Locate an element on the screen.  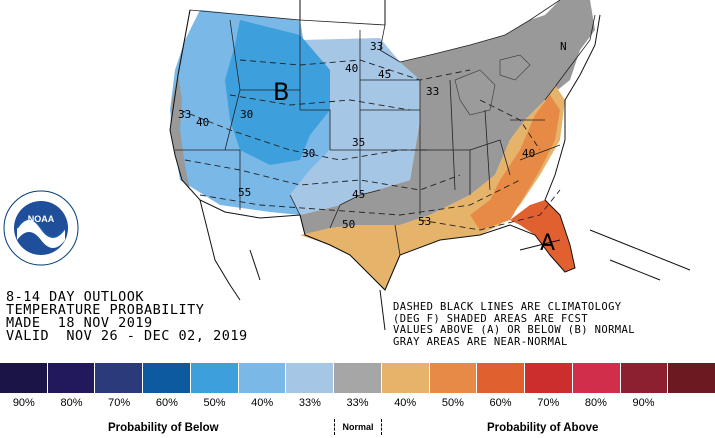
west-coast-normal is located at coordinates (180, 132).